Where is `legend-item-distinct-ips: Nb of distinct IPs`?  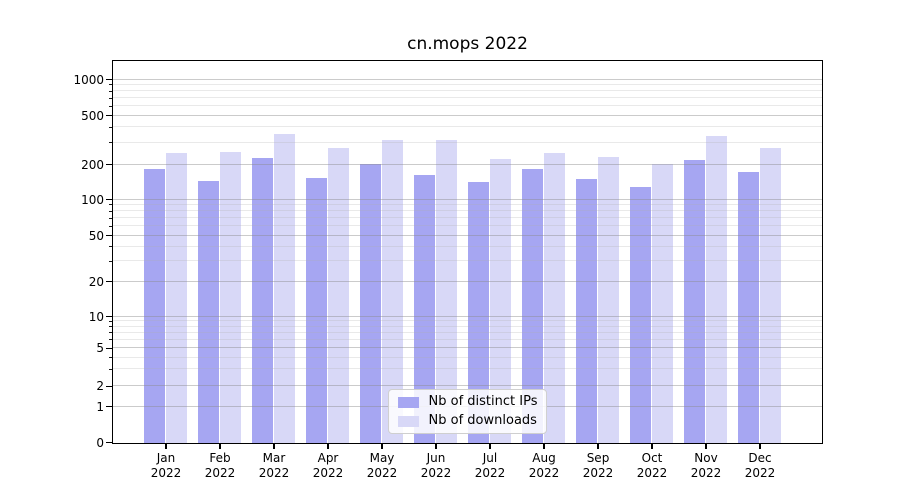 legend-item-distinct-ips: Nb of distinct IPs is located at coordinates (467, 402).